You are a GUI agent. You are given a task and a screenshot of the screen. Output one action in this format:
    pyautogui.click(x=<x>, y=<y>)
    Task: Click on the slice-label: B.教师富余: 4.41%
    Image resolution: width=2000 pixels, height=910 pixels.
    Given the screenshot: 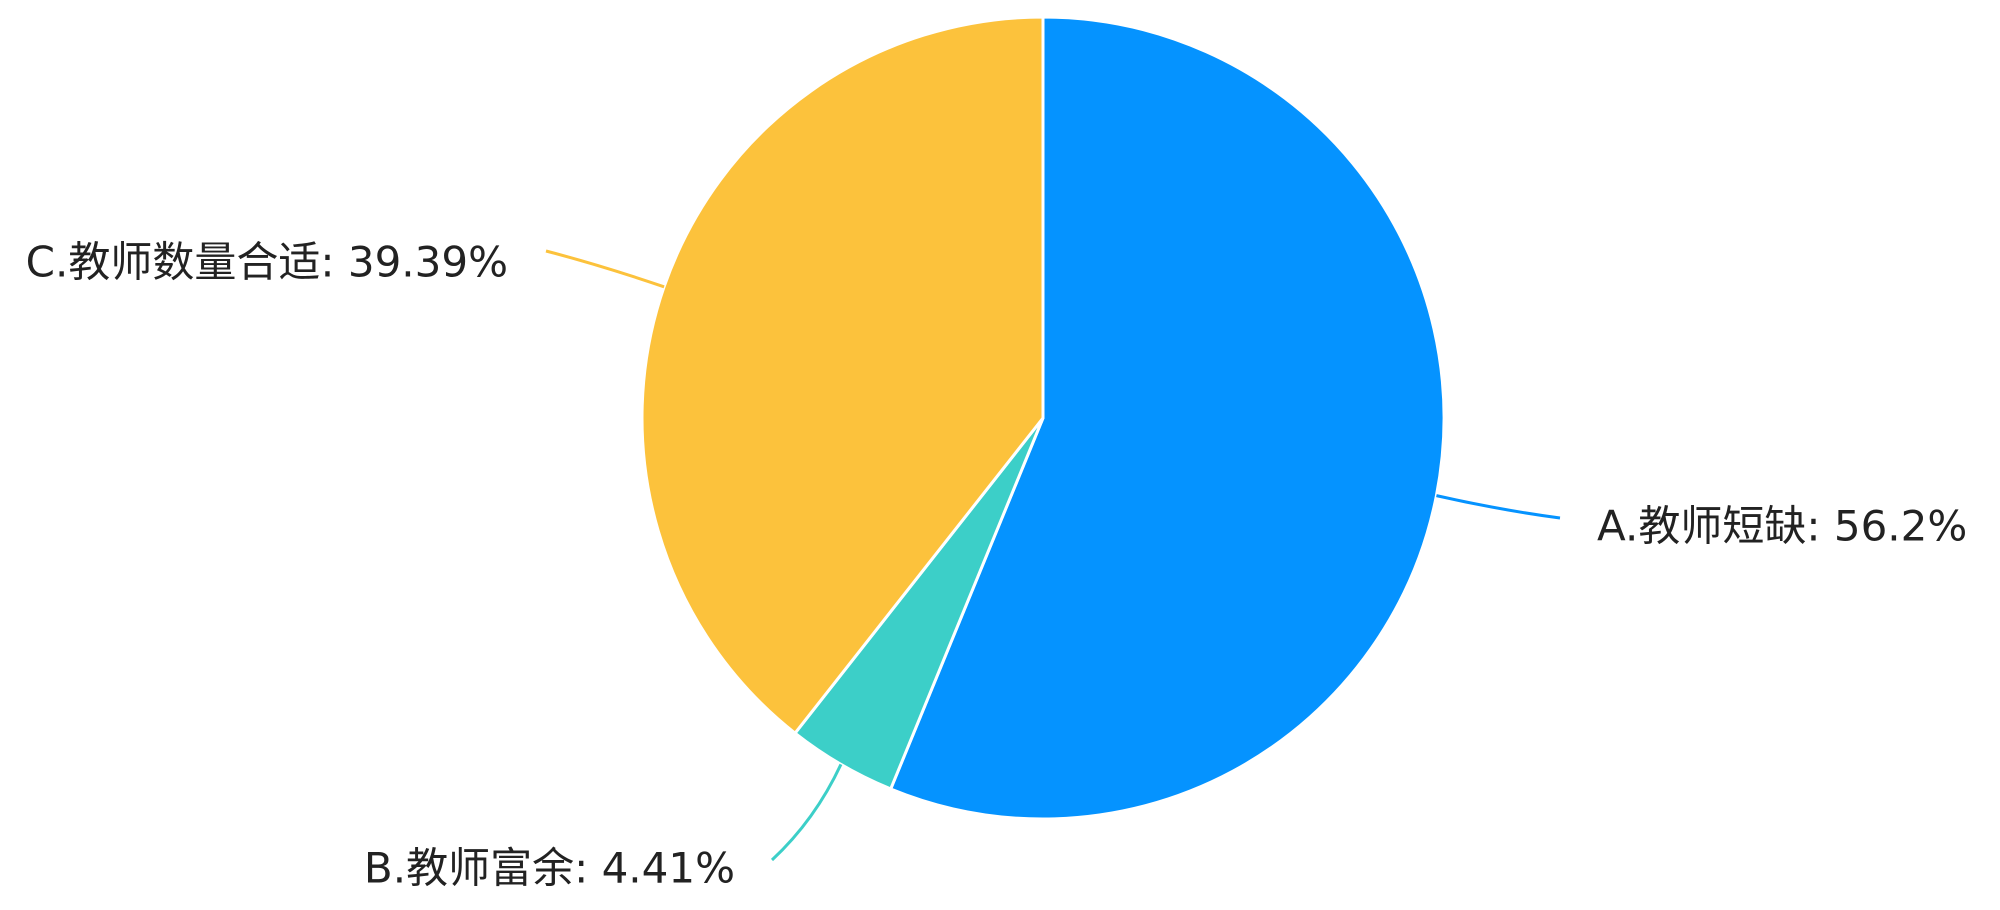 What is the action you would take?
    pyautogui.click(x=549, y=868)
    